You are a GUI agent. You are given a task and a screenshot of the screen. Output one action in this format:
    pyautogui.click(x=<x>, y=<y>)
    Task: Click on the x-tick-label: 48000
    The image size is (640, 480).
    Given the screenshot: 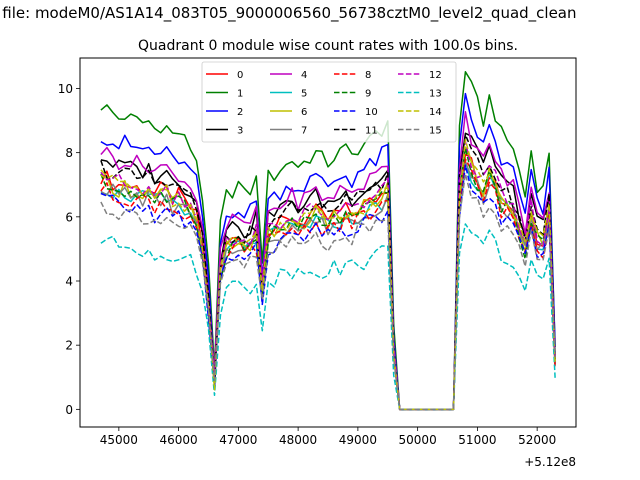 What is the action you would take?
    pyautogui.click(x=298, y=440)
    